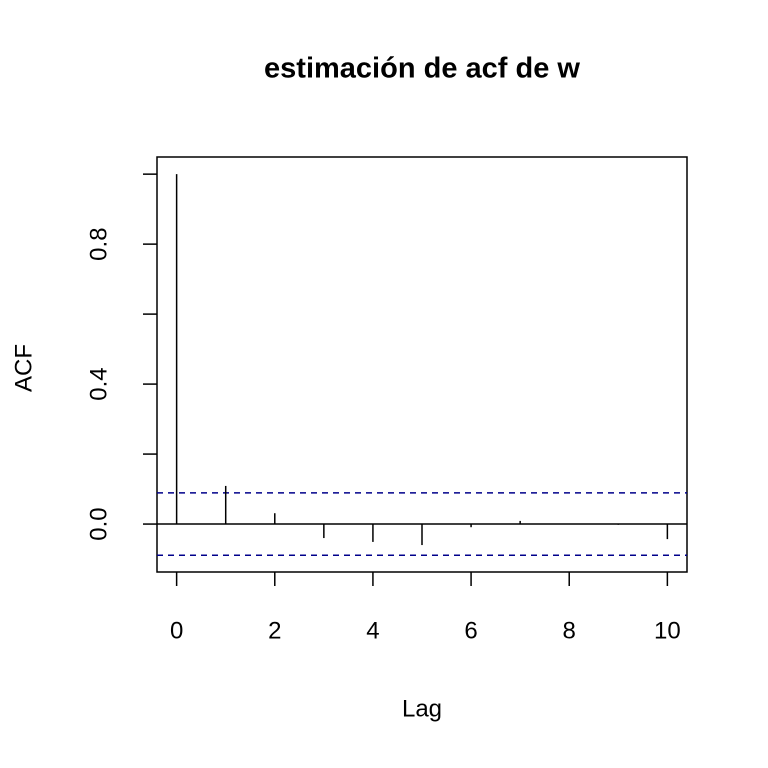  Describe the element at coordinates (372, 630) in the screenshot. I see `x-tick-label: 4` at that location.